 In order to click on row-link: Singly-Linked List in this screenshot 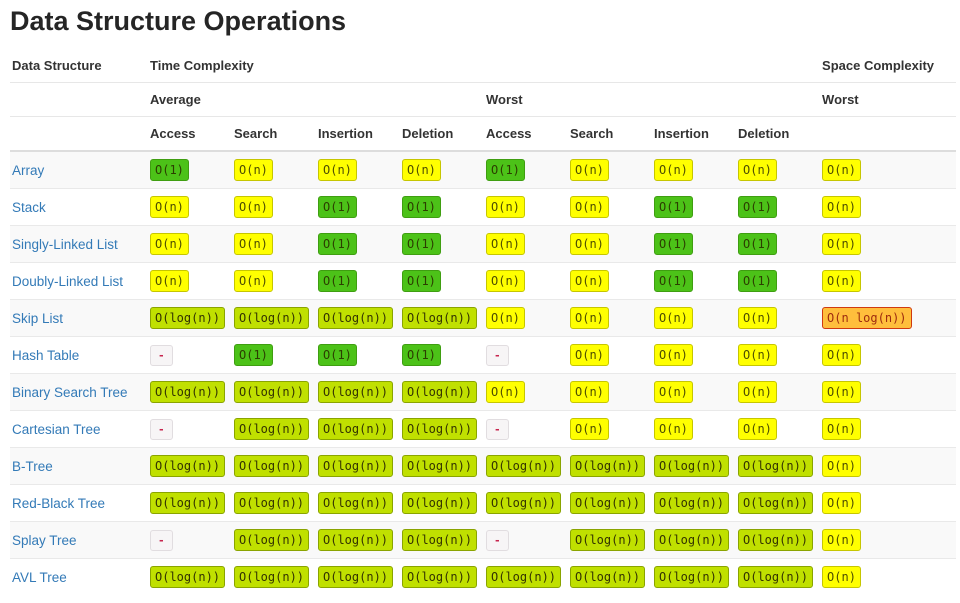, I will do `click(65, 244)`.